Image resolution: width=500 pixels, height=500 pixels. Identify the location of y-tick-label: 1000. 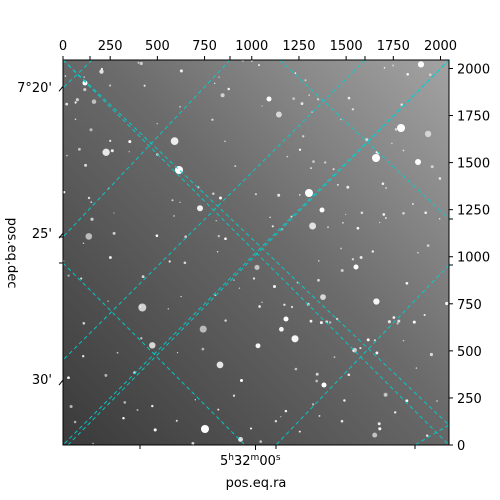
(473, 258).